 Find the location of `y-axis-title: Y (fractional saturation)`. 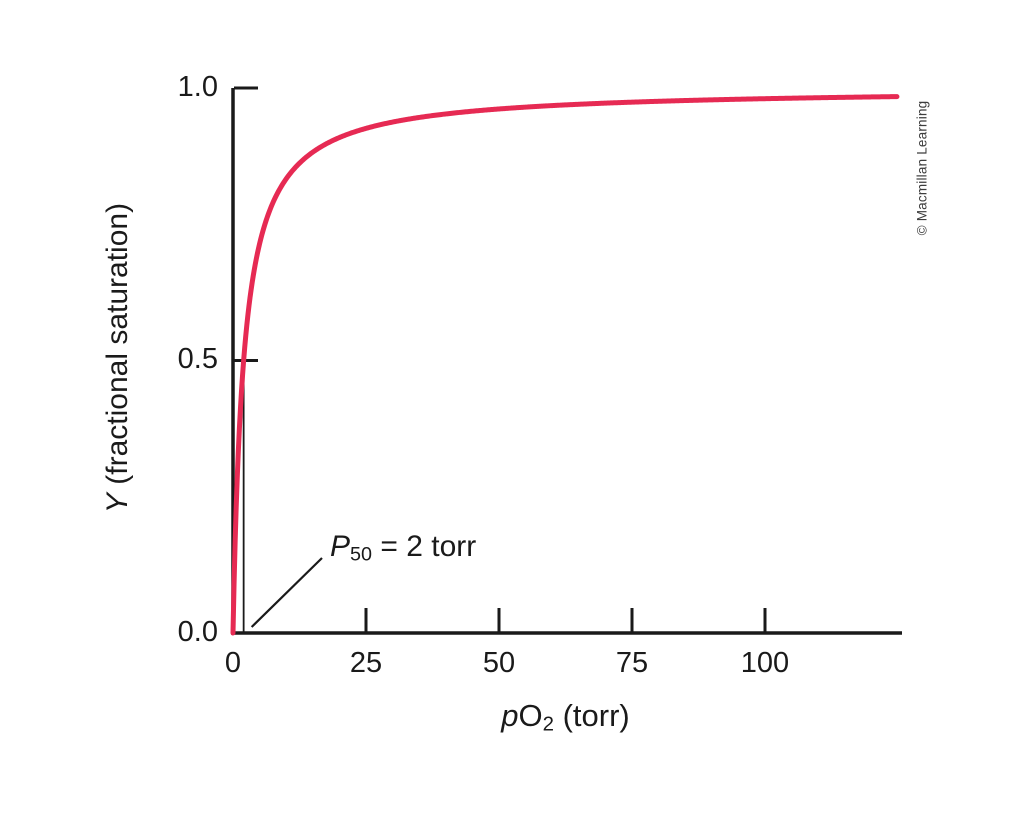

y-axis-title: Y (fractional saturation) is located at coordinates (118, 358).